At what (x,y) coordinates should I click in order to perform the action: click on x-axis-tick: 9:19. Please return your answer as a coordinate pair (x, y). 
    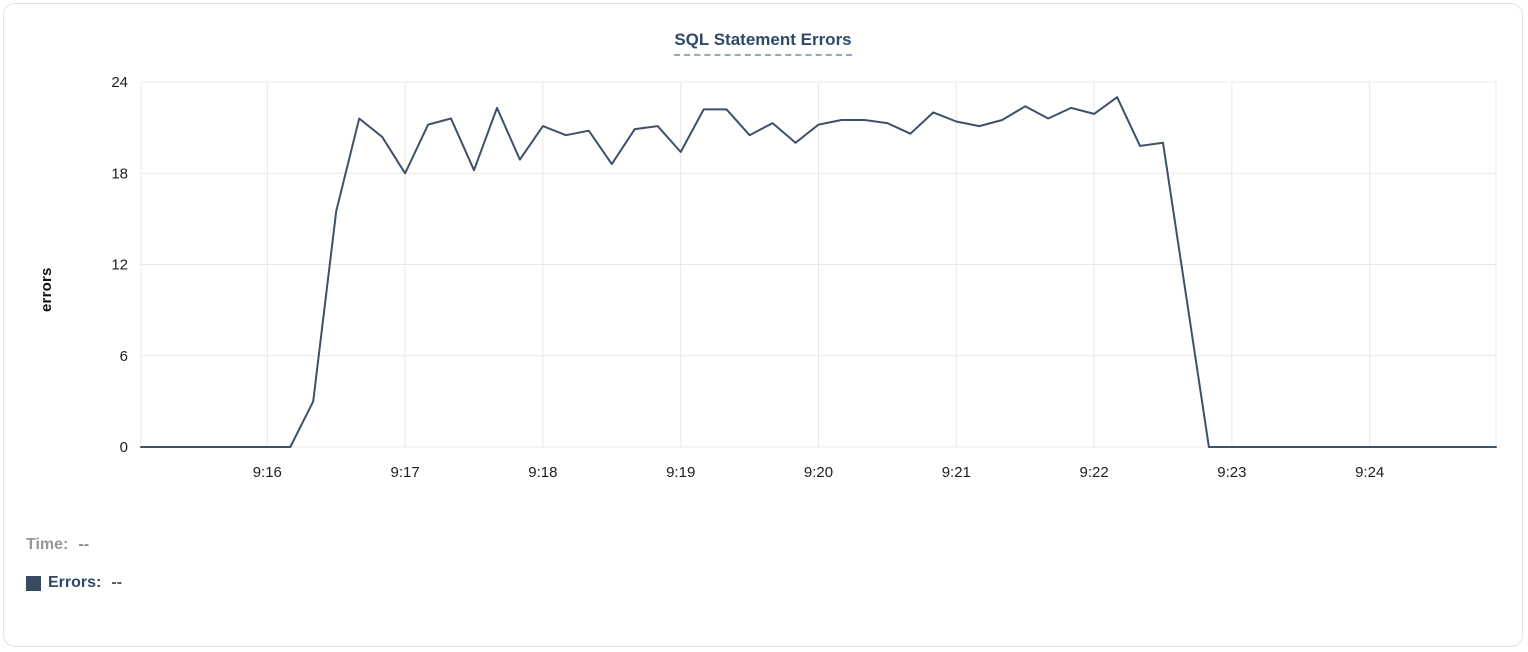
    Looking at the image, I should click on (680, 472).